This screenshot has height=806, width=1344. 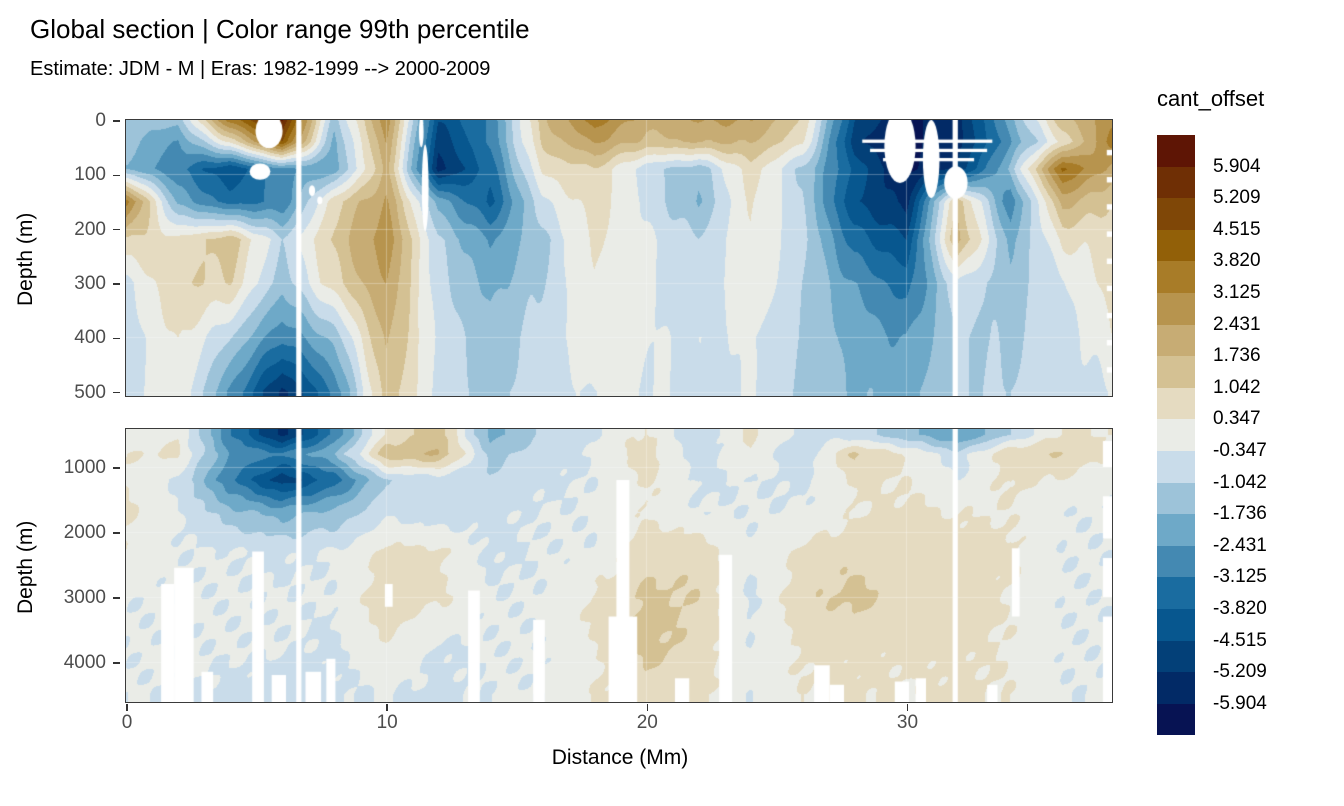 I want to click on legend-tick-label: -1.042, so click(x=1240, y=482).